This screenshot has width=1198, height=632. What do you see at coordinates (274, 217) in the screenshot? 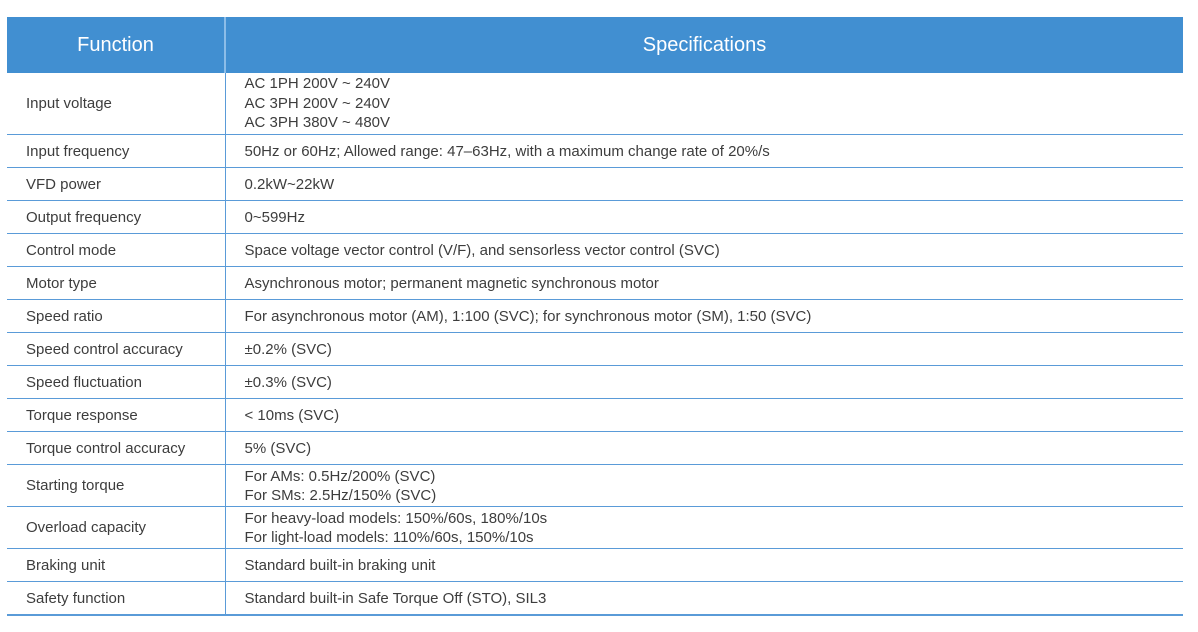
I see `specification-line: 0~599Hz` at bounding box center [274, 217].